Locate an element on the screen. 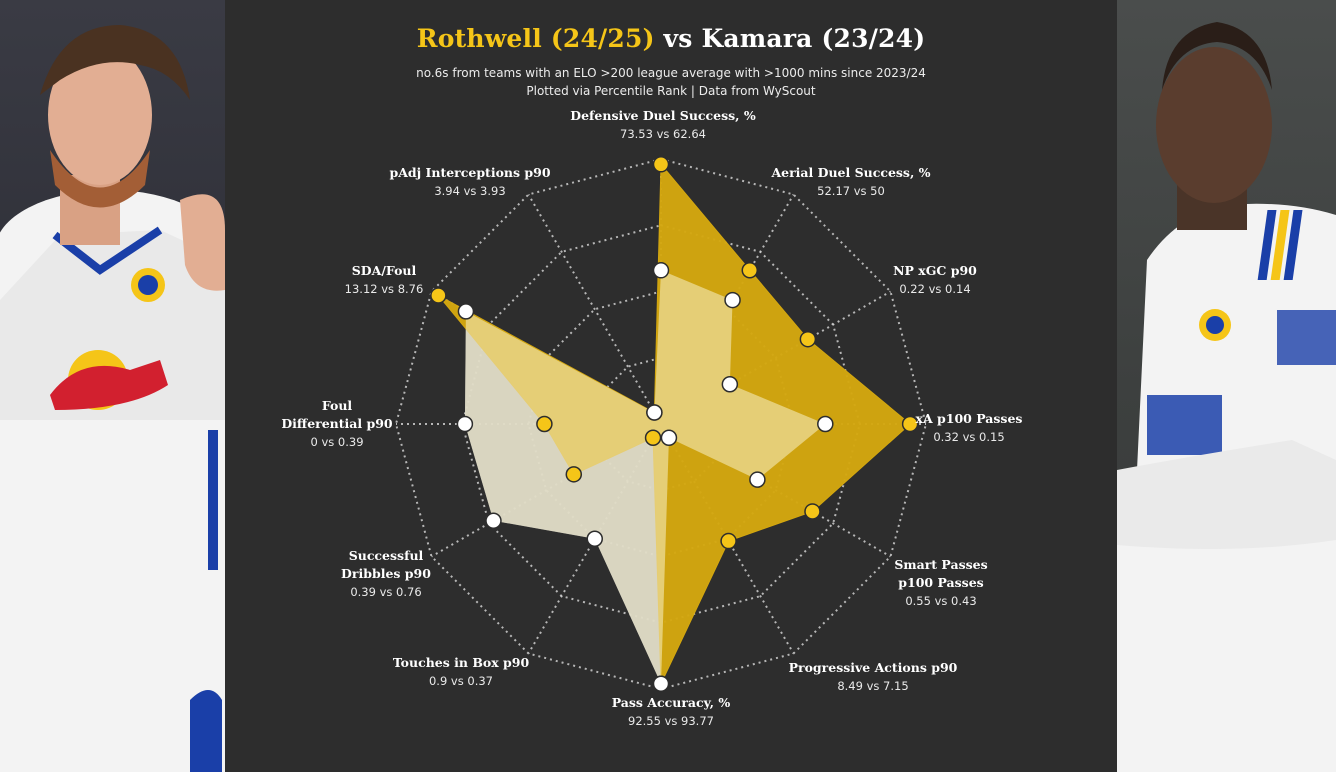 This screenshot has height=772, width=1336. metric-name: Progressive Actions p90 is located at coordinates (873, 667).